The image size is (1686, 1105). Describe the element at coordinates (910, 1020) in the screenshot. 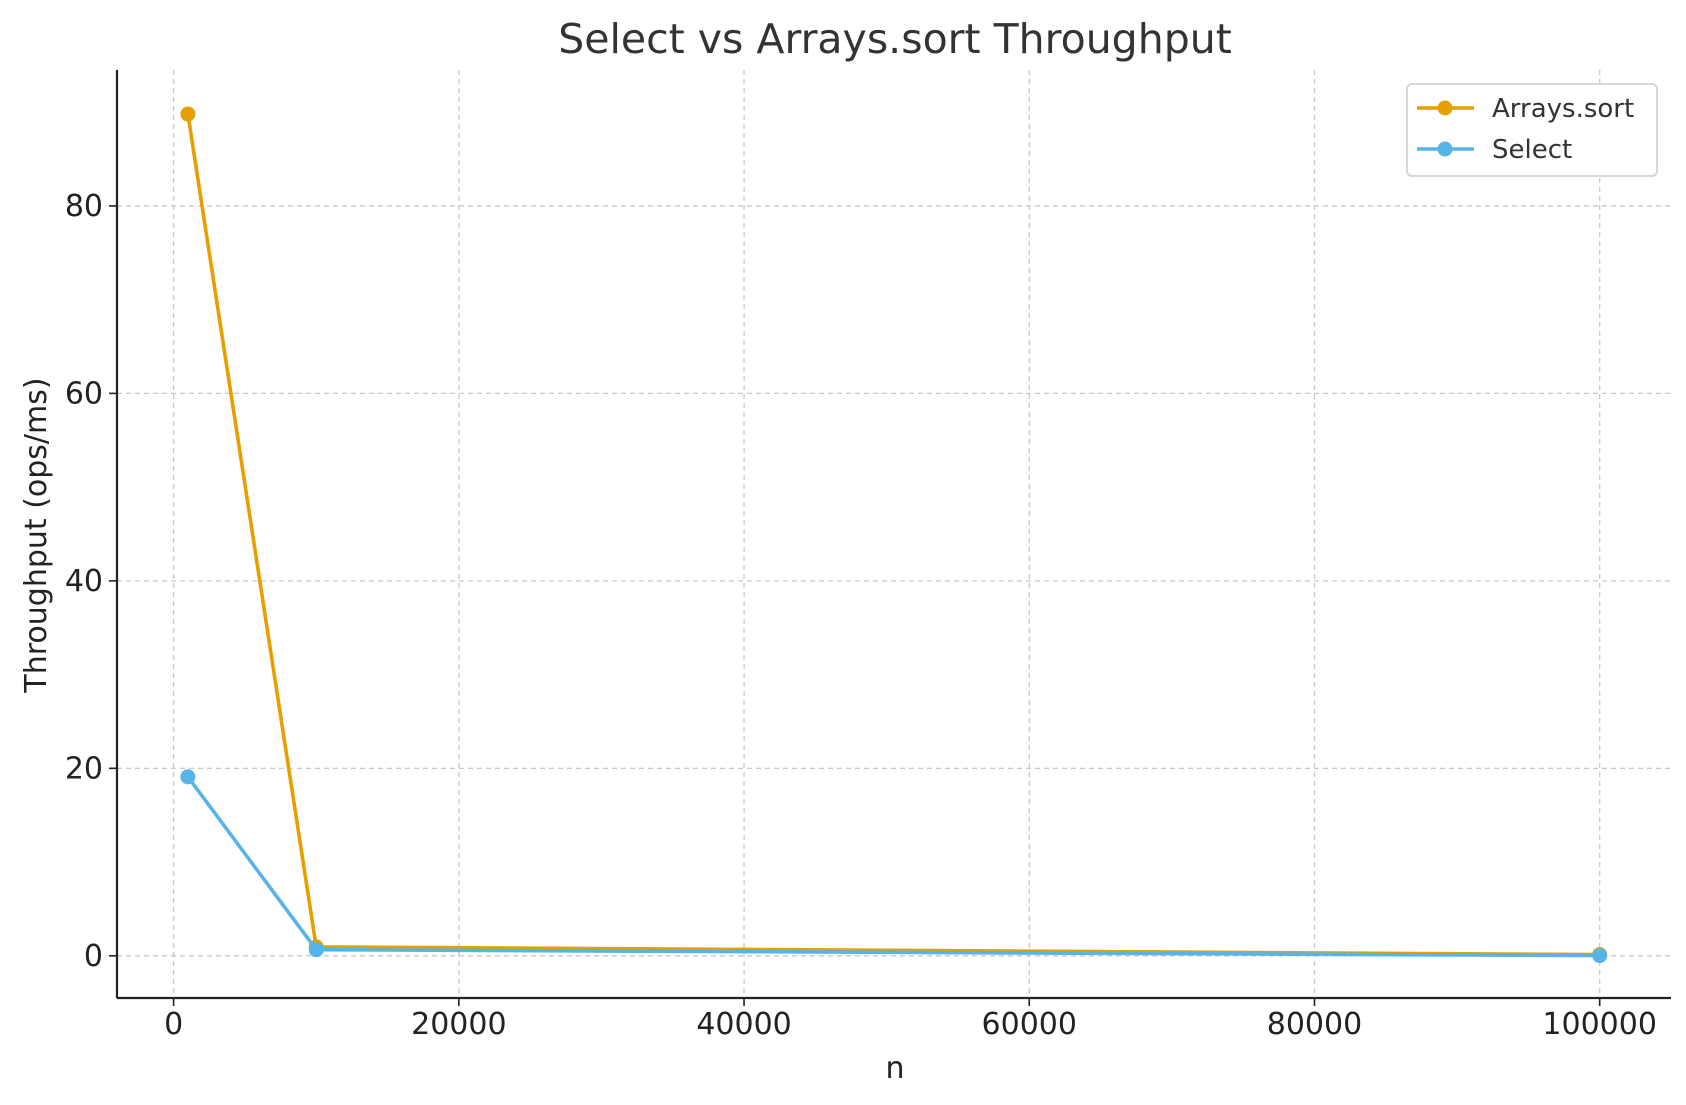

I see `x-ticks: 0 20000 40000 60000 80000 100000` at that location.